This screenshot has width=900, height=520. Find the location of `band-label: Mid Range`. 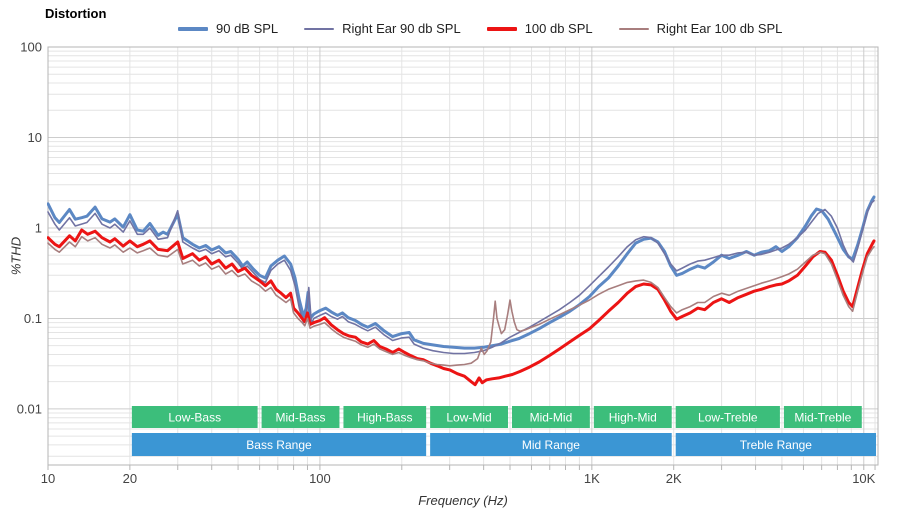

band-label: Mid Range is located at coordinates (551, 445).